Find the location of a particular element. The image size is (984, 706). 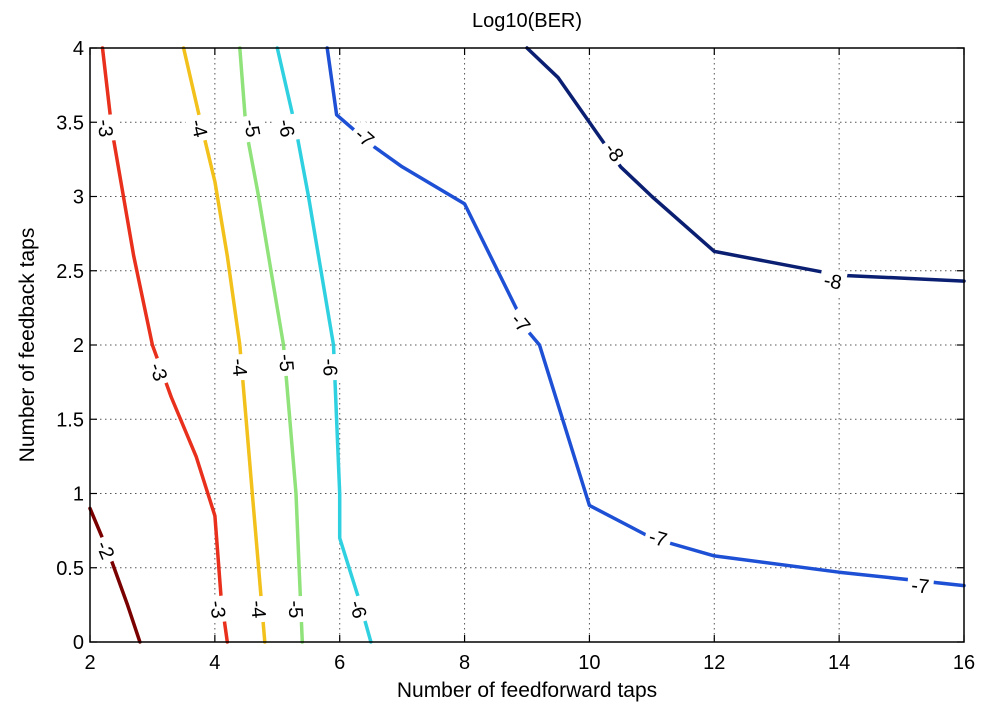

x-tick-label: 12 is located at coordinates (714, 663).